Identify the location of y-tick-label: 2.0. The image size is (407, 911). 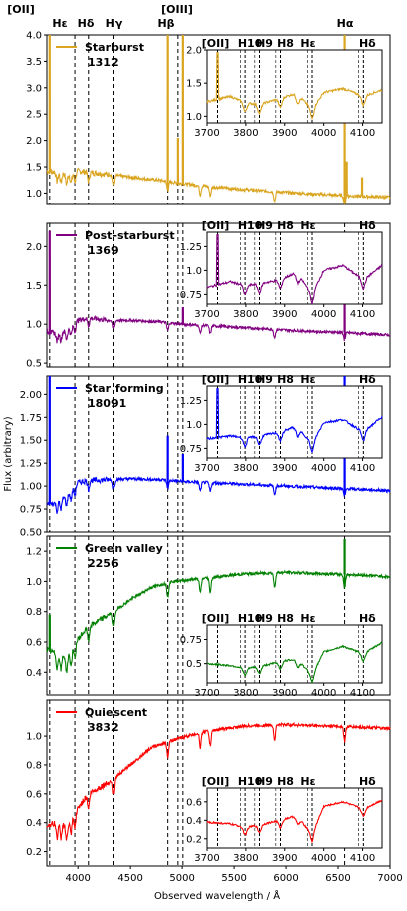
(34, 141).